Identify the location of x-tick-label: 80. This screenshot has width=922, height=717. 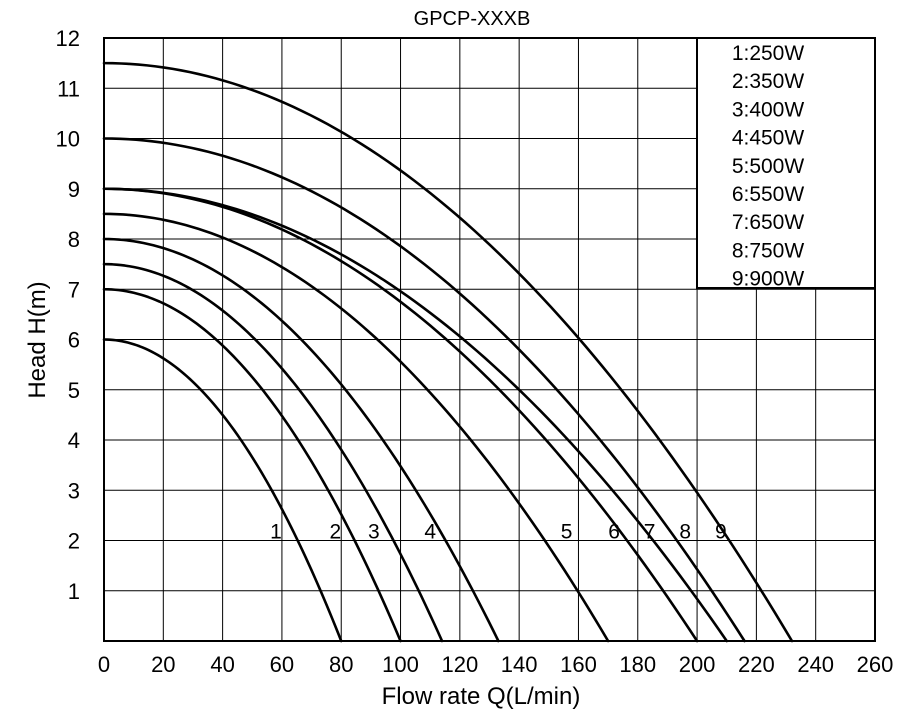
(341, 664).